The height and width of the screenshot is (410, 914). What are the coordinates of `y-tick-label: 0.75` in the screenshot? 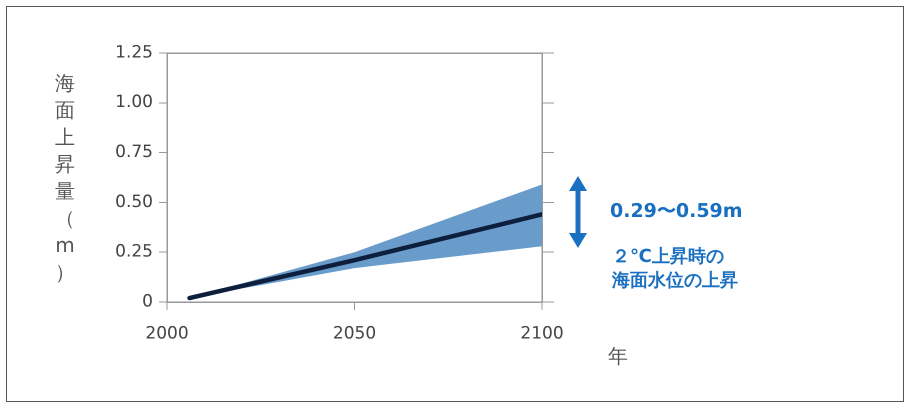 It's located at (134, 152).